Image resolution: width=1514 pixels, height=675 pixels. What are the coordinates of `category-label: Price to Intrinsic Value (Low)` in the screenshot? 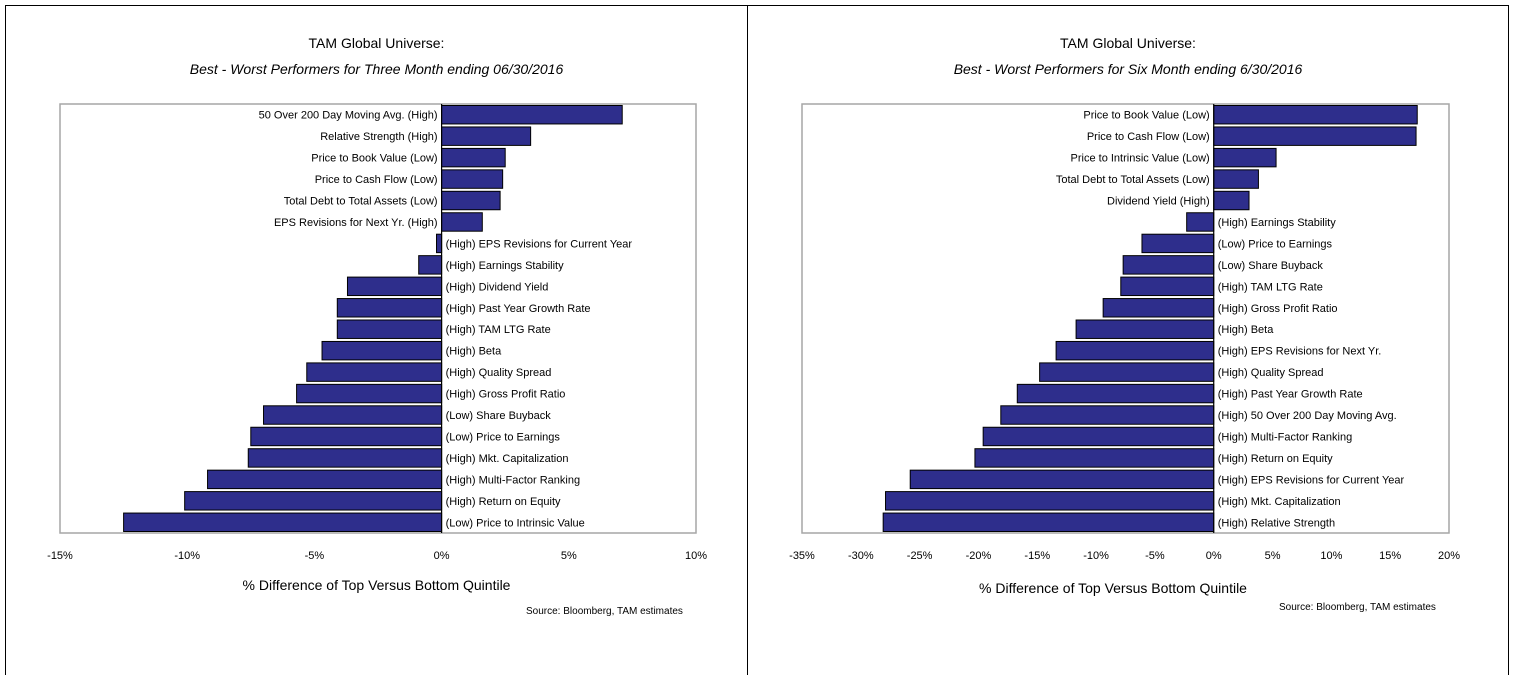 It's located at (1140, 159).